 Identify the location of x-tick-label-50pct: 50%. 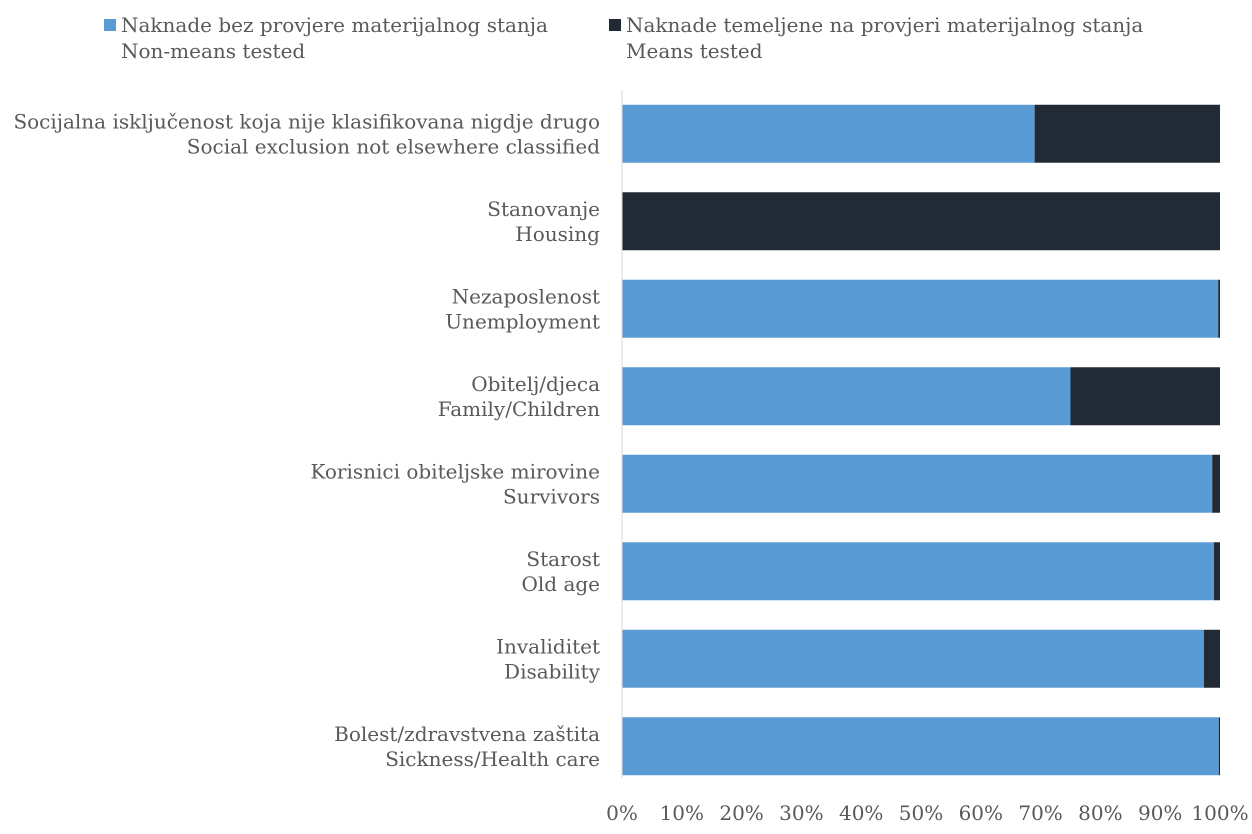
(921, 813).